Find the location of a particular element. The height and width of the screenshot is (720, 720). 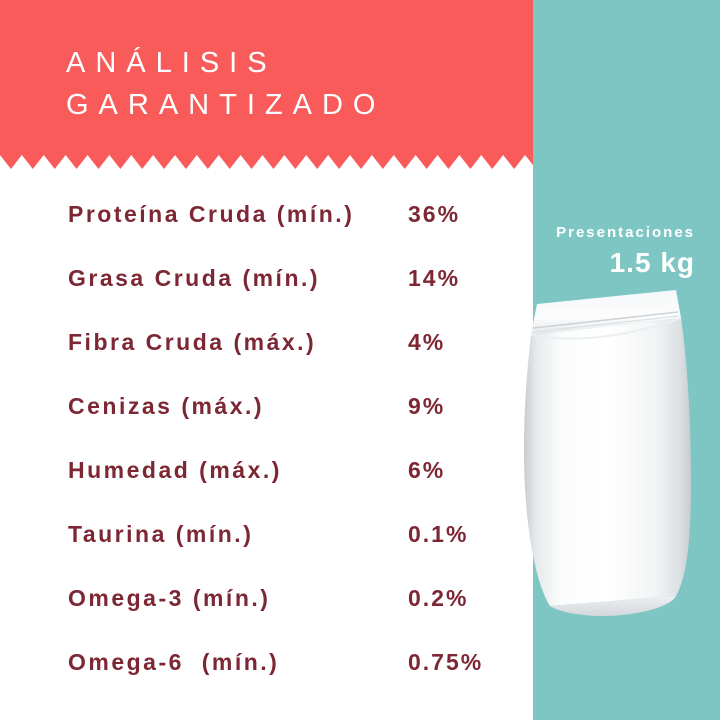

analysis-row: Humedad (máx.) 6% is located at coordinates (290, 470).